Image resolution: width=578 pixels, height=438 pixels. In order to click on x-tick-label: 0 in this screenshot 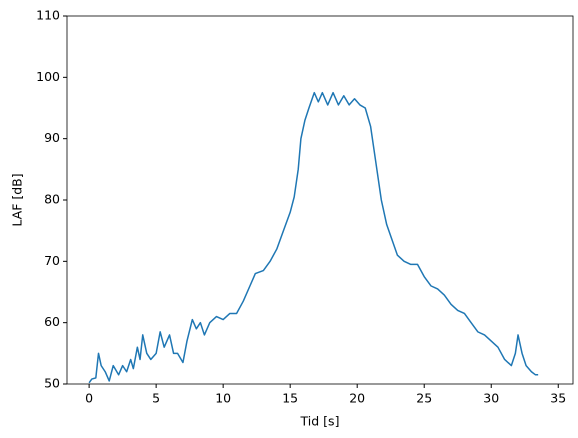, I will do `click(89, 398)`.